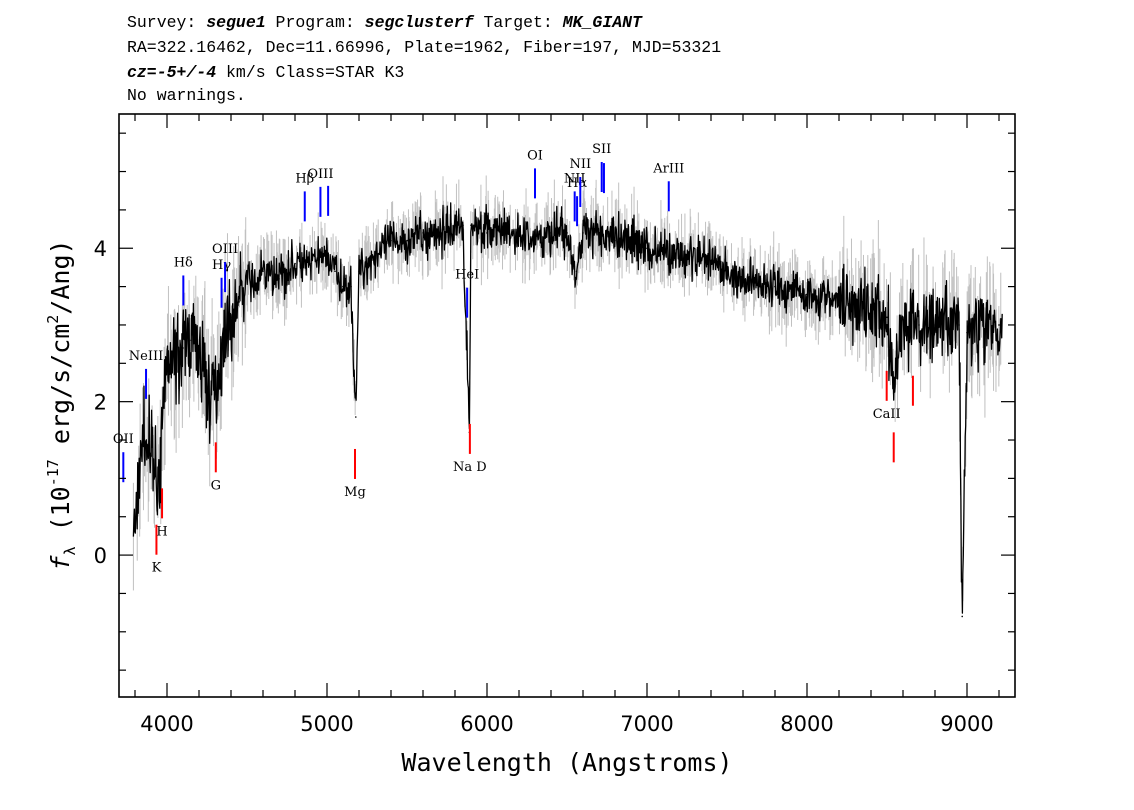 The width and height of the screenshot is (1134, 810). What do you see at coordinates (646, 724) in the screenshot?
I see `x-tick-label: 7000` at bounding box center [646, 724].